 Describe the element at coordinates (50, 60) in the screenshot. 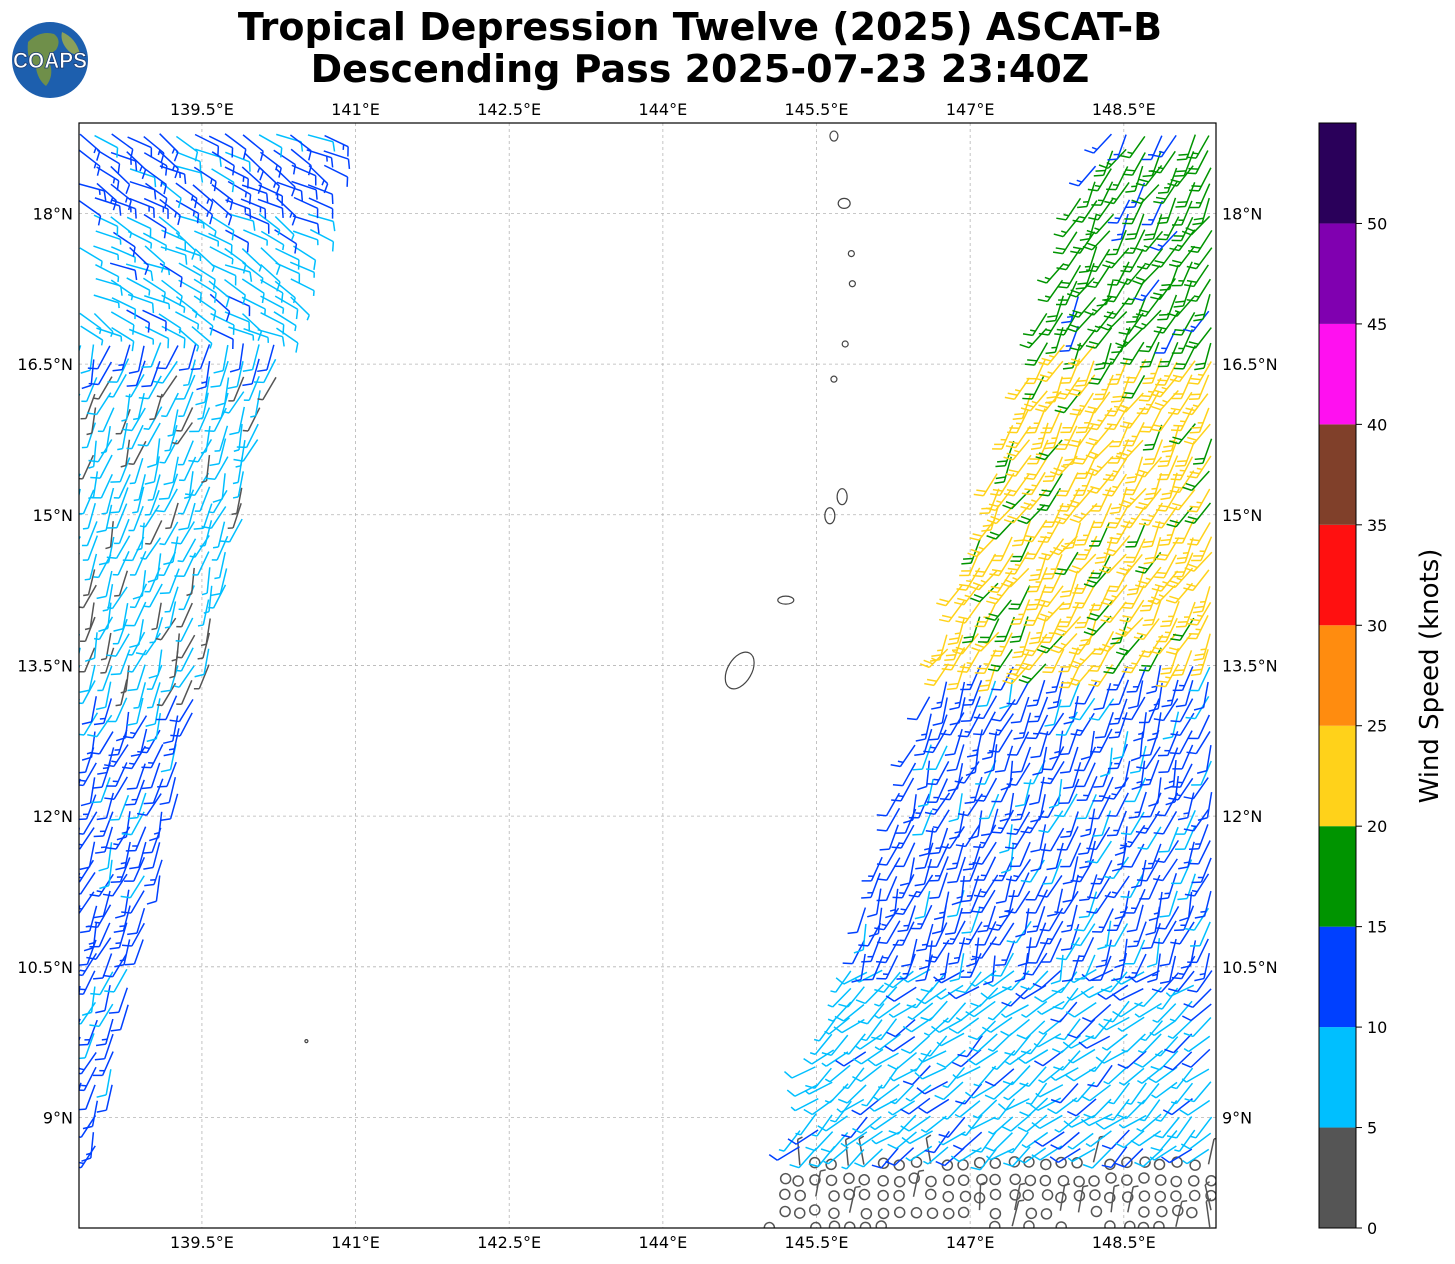

I see `logo-text: COAPS` at that location.